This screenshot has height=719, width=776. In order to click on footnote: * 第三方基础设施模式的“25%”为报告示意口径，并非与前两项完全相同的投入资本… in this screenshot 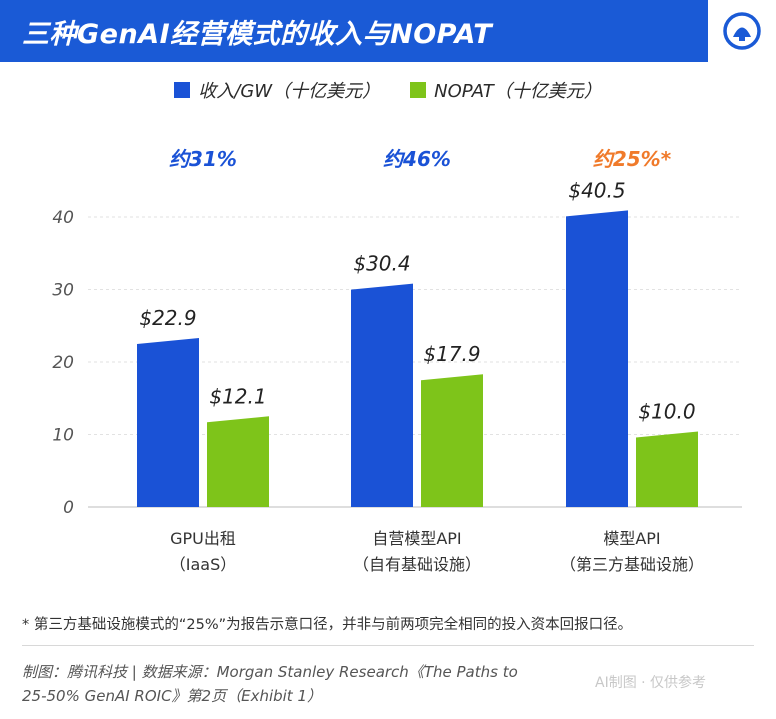, I will do `click(327, 625)`.